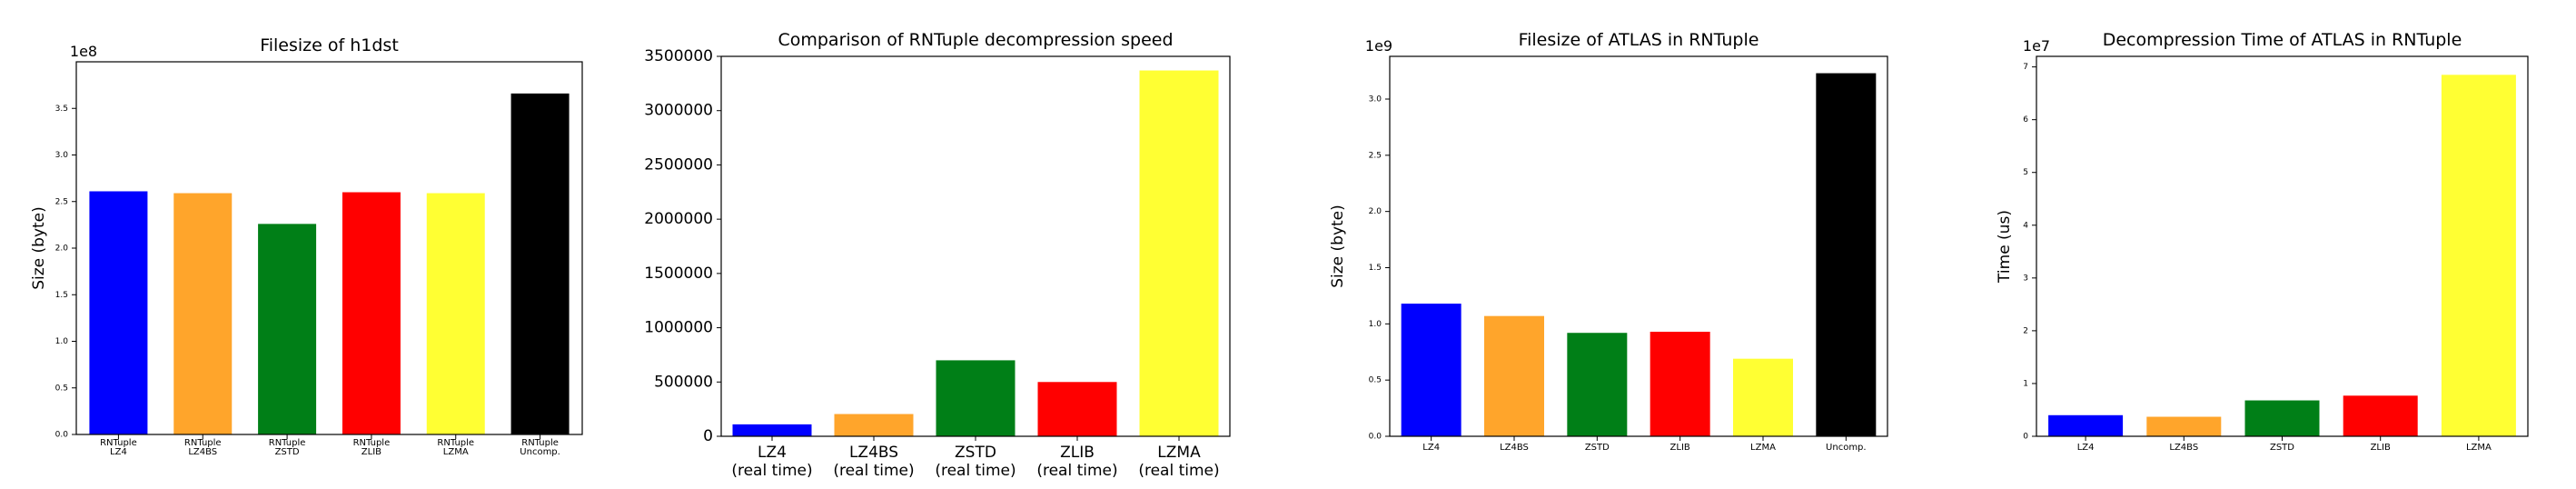  I want to click on axis-scale-label: 1e7, so click(2036, 46).